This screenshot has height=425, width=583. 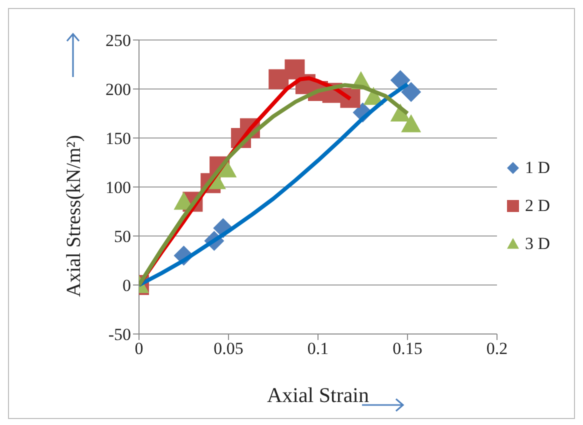 I want to click on x-tick-label: 0.1, so click(x=318, y=348).